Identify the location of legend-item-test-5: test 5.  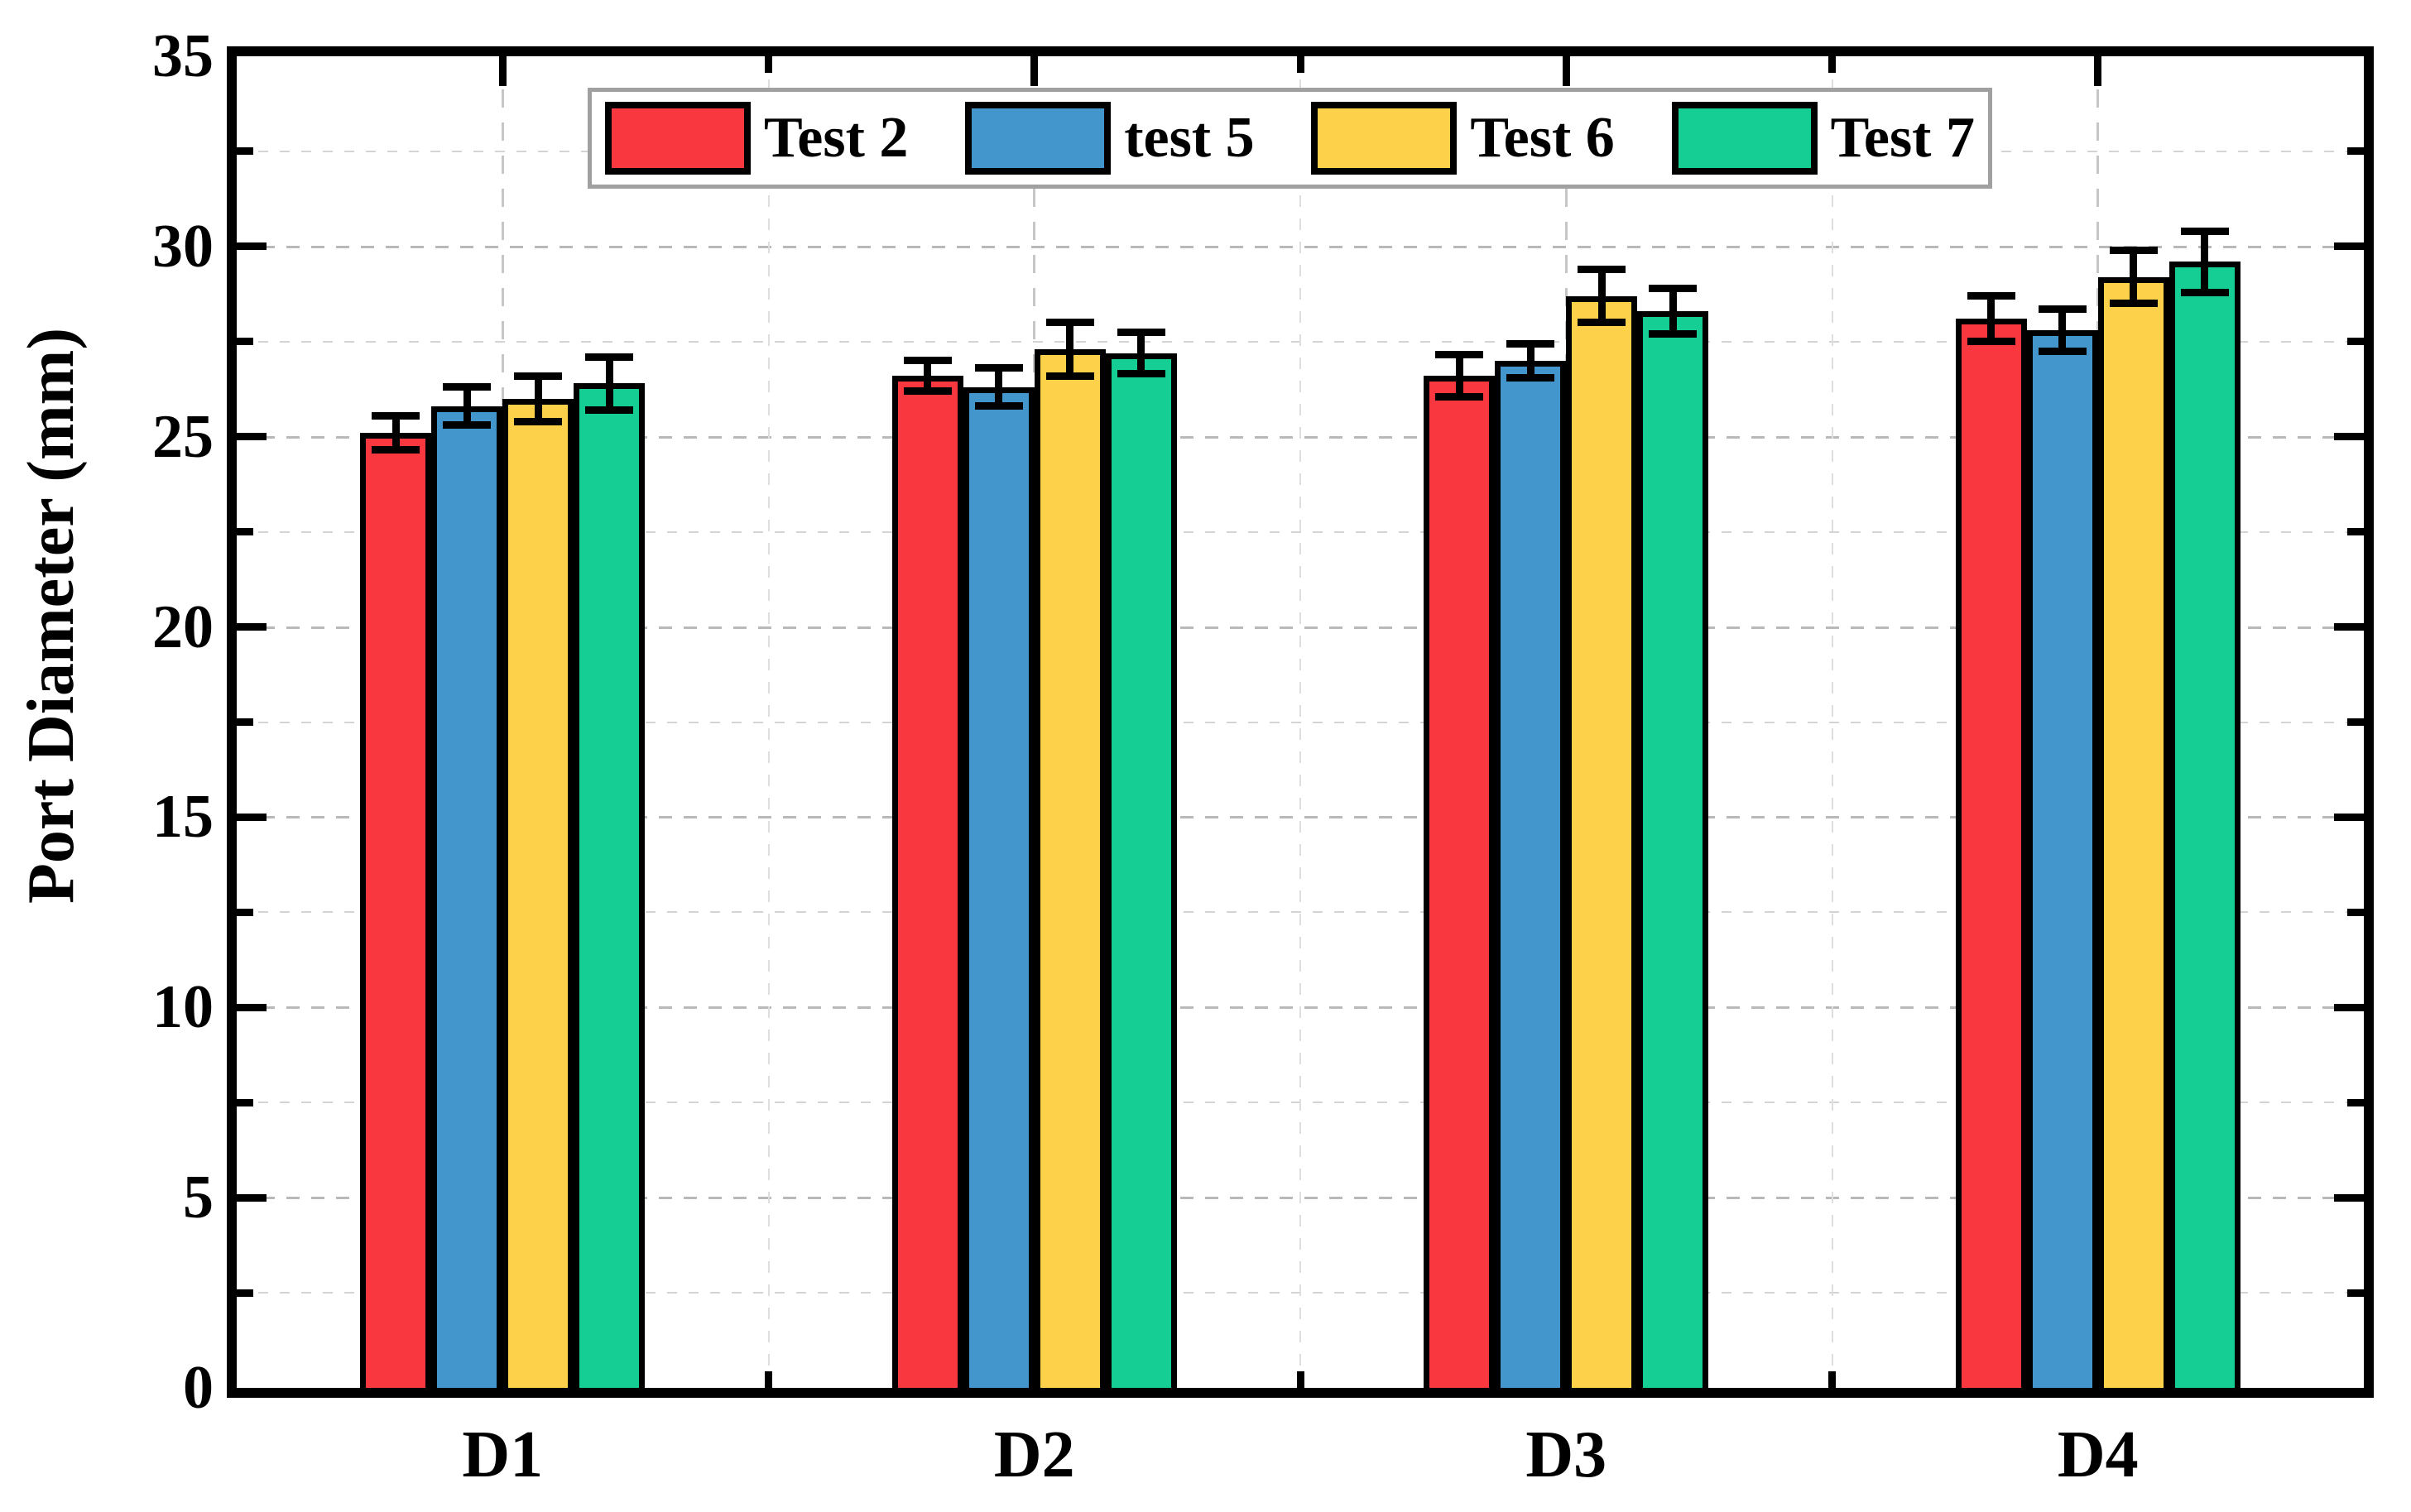
(1110, 138).